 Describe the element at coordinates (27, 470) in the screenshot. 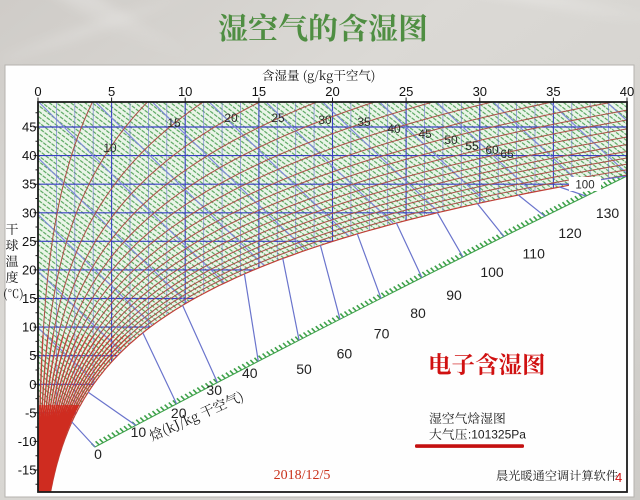

I see `svg-text: -15` at that location.